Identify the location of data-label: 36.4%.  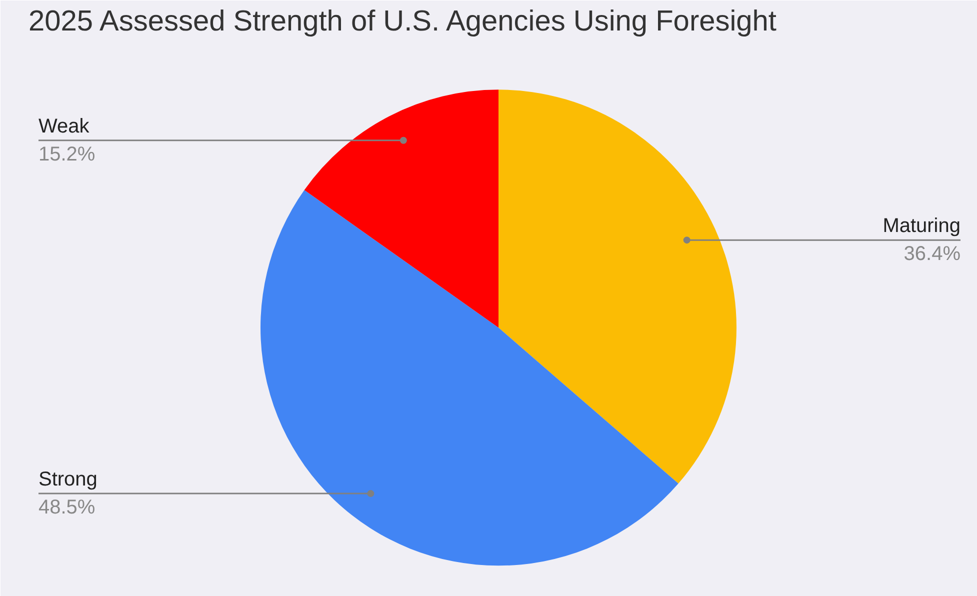
(932, 254).